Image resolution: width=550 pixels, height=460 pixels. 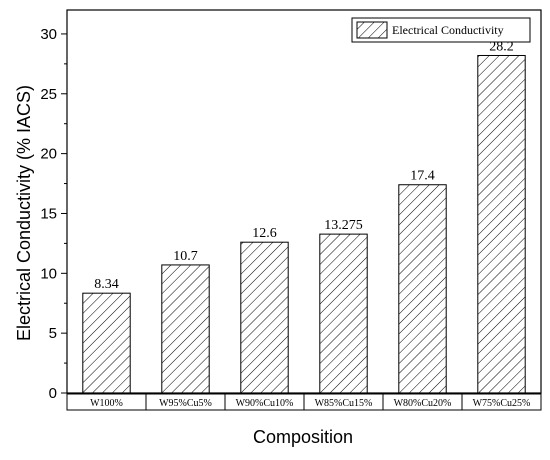 I want to click on y-tick-label: 25, so click(x=48, y=94).